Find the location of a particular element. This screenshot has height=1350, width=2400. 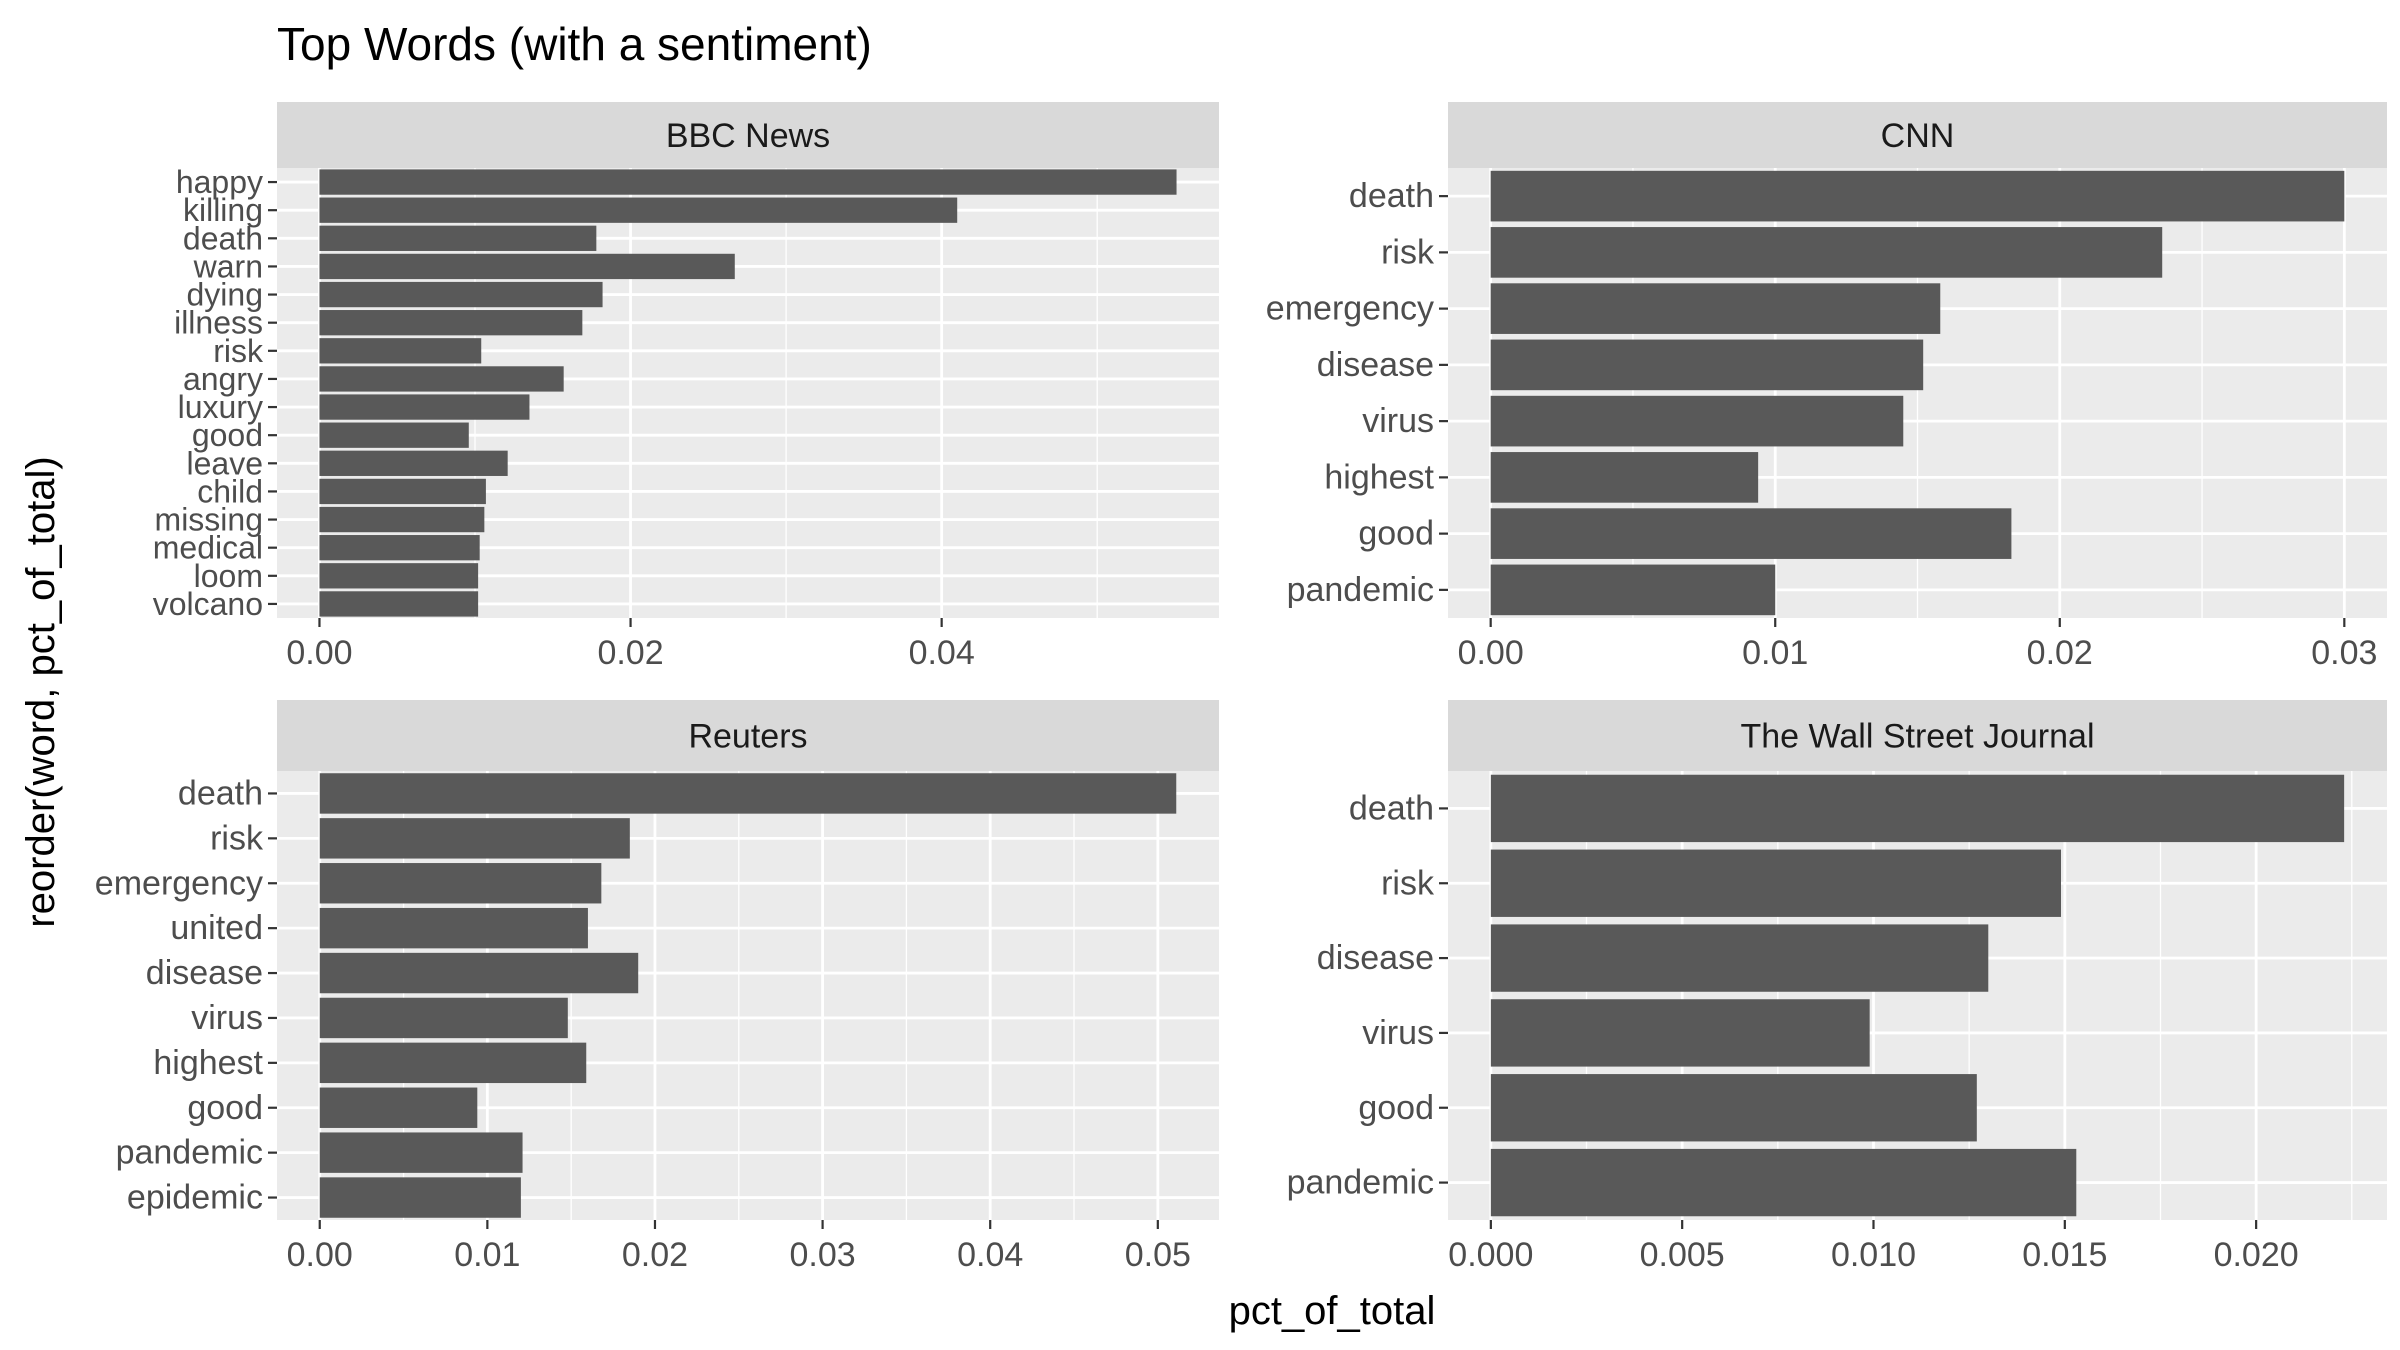

x-axis-title: pct_of_total is located at coordinates (1332, 1311).